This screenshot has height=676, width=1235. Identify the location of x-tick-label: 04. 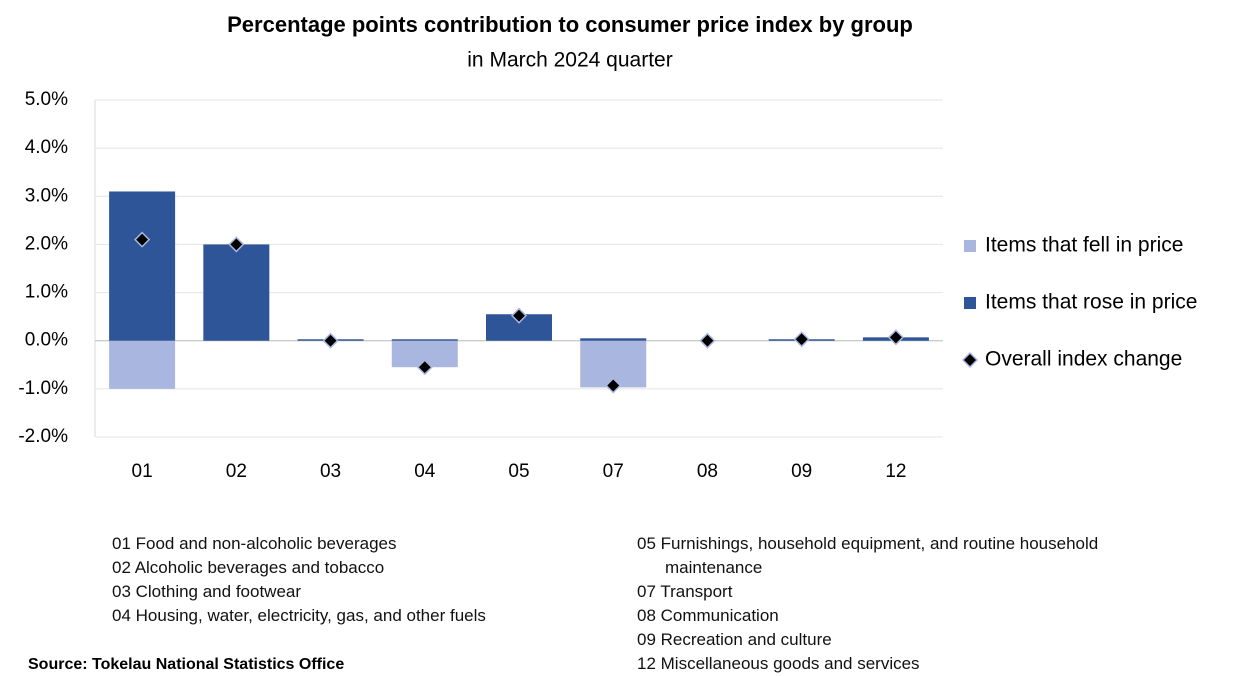
(425, 471).